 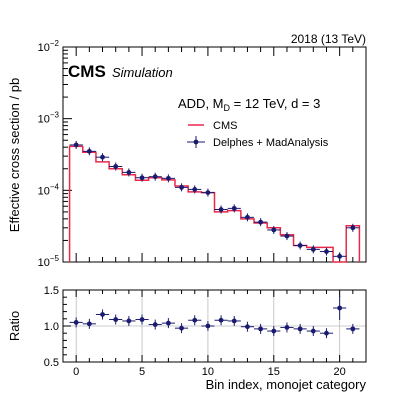 I want to click on legend-delphes-label: Delphes + MadAnalysis, so click(x=271, y=143).